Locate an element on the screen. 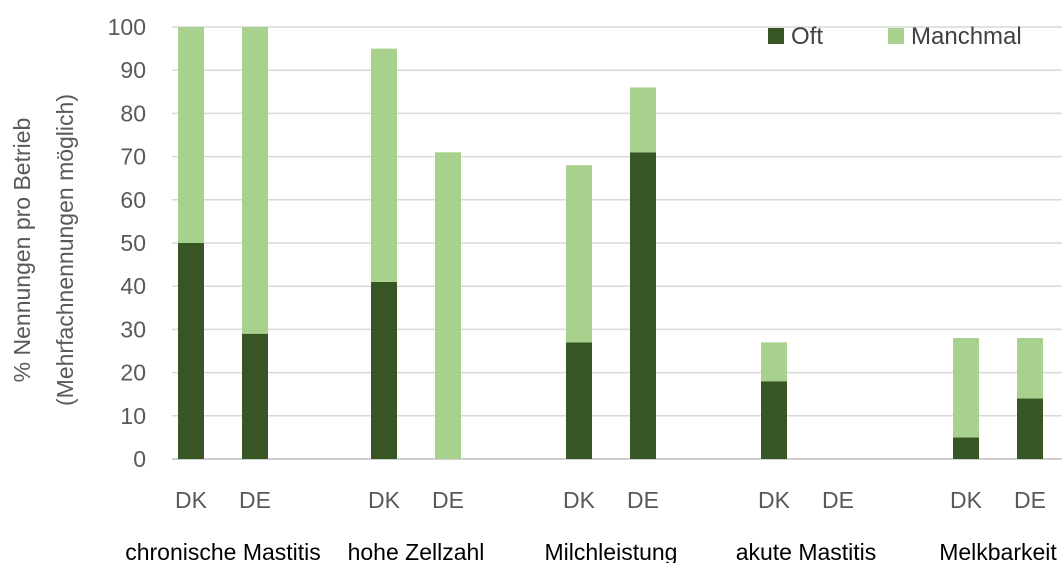  y-axis-label-line1: % Nennungen pro Betrieb is located at coordinates (22, 250).